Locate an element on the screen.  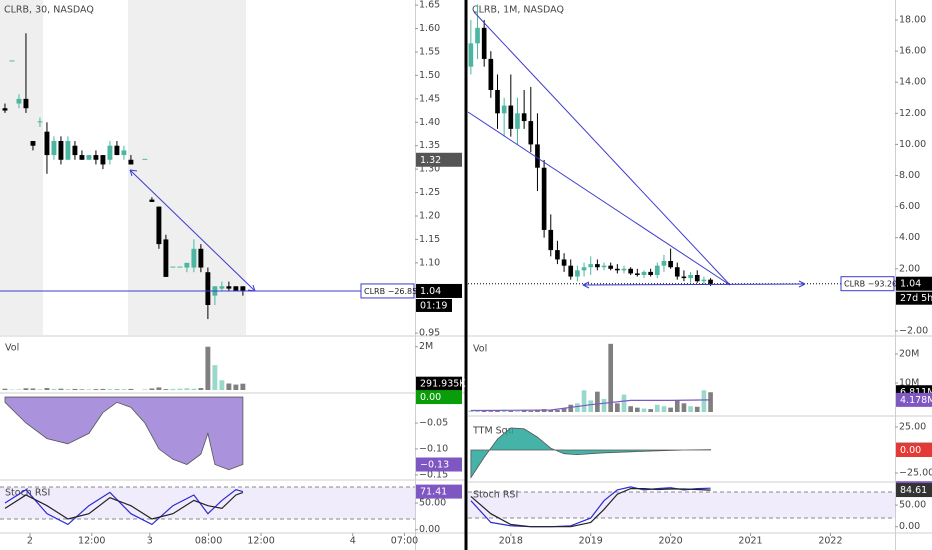
line is located at coordinates (590, 405).